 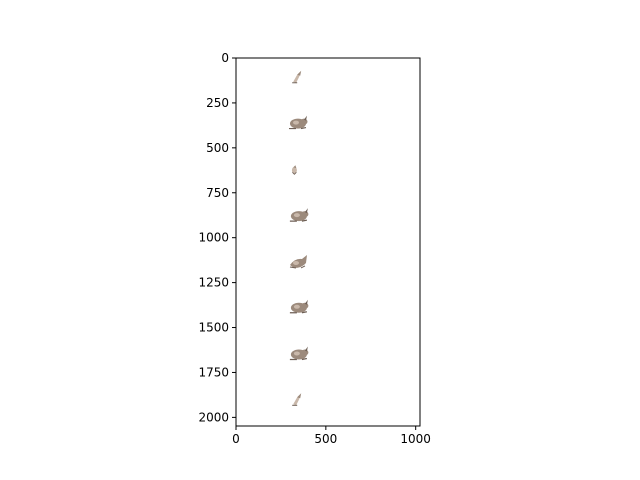 I want to click on y-tick-label: 2000, so click(x=213, y=417).